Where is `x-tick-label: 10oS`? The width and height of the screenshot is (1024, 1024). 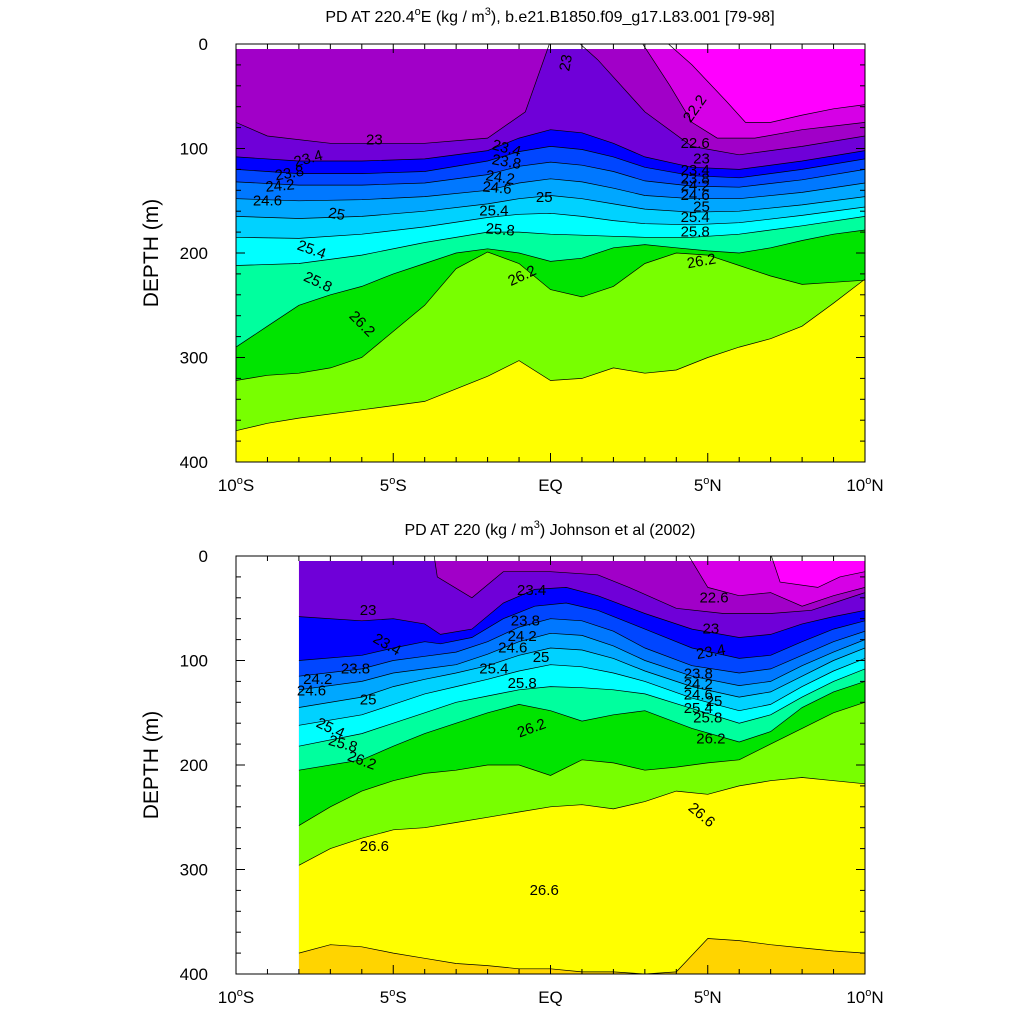 x-tick-label: 10oS is located at coordinates (236, 485).